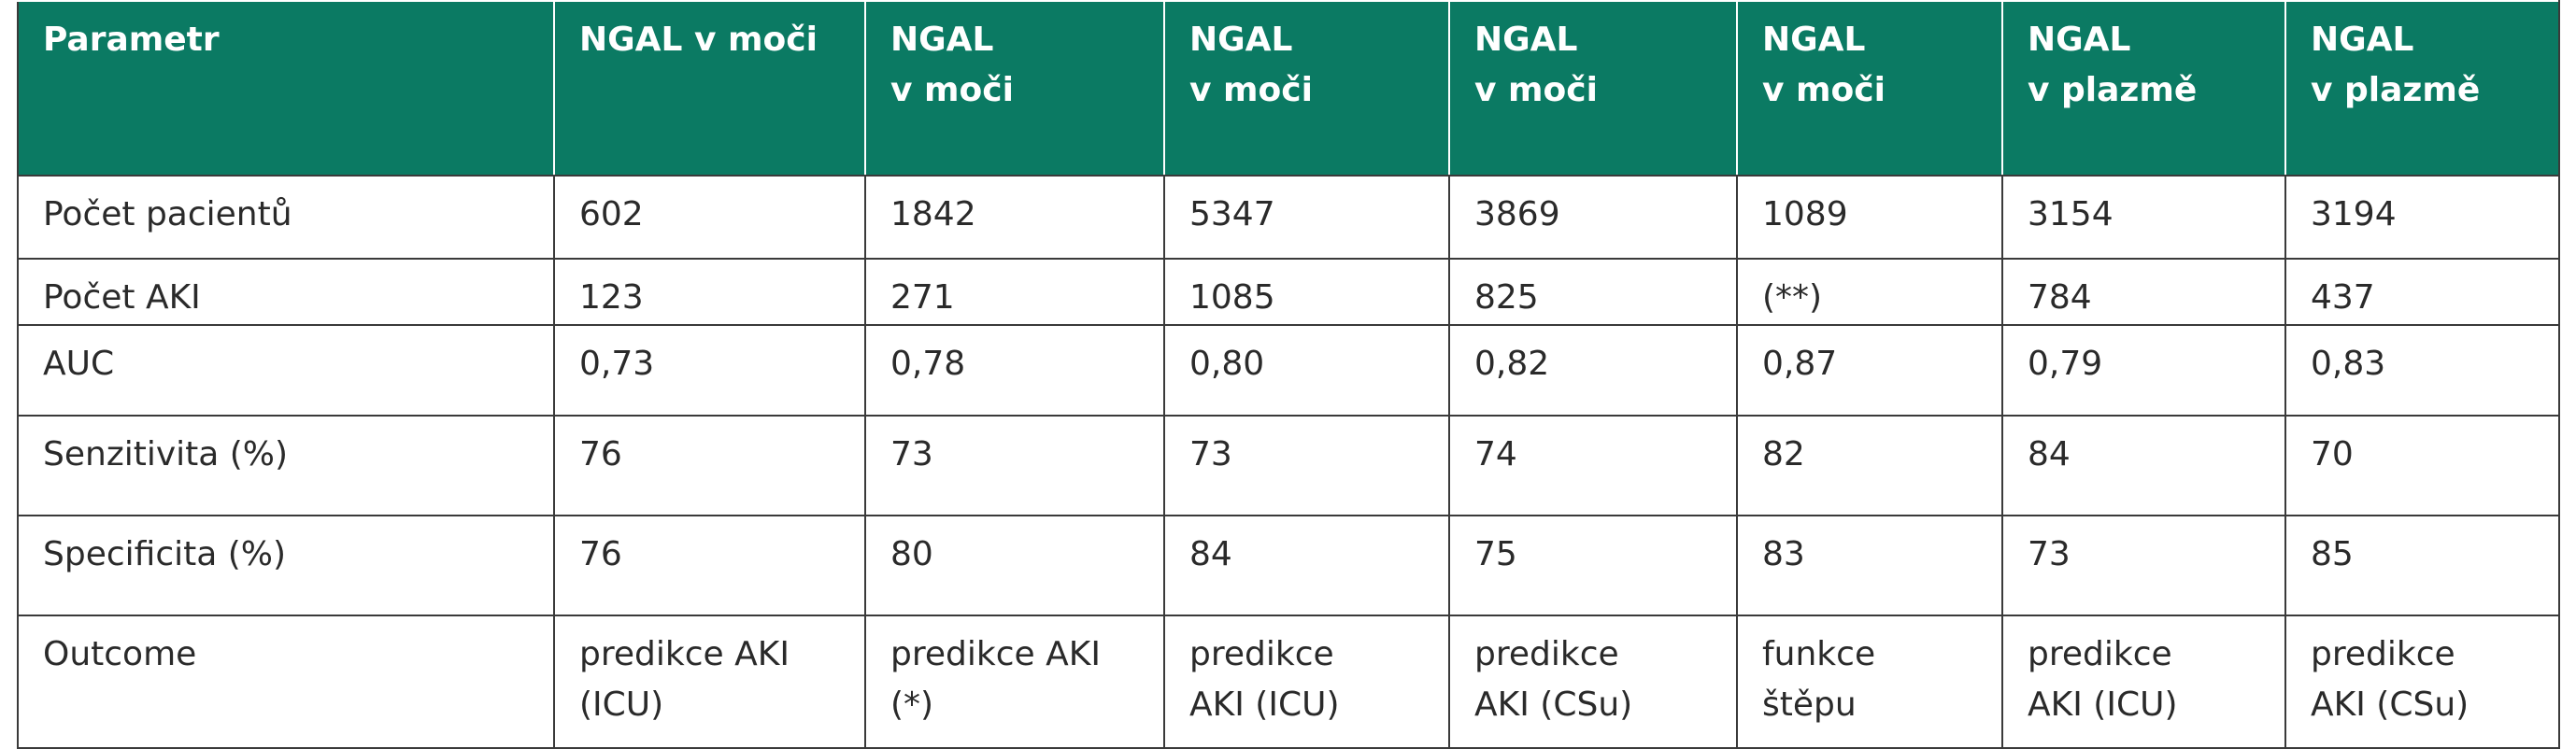  What do you see at coordinates (1593, 465) in the screenshot?
I see `table-cell: 74` at bounding box center [1593, 465].